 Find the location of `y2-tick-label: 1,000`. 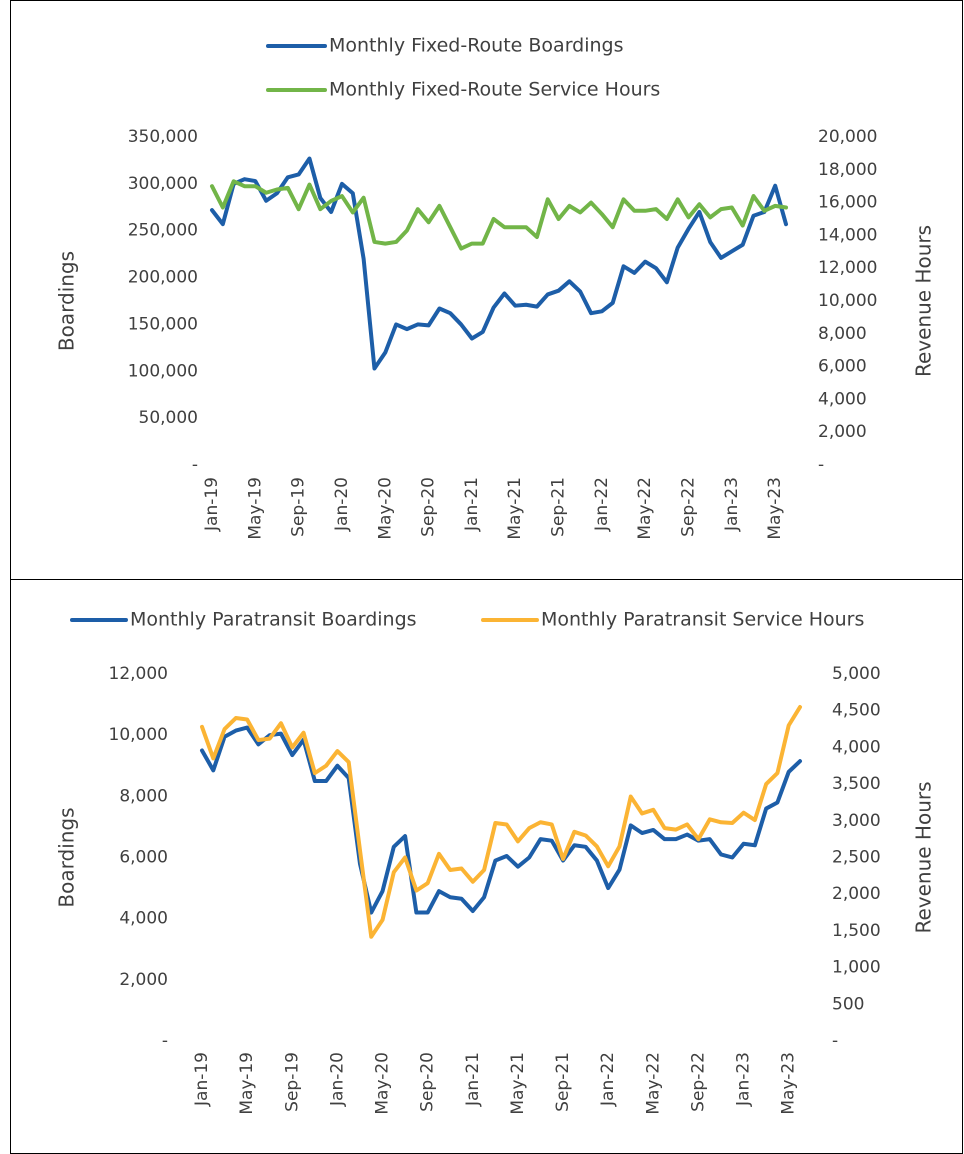

y2-tick-label: 1,000 is located at coordinates (856, 968).